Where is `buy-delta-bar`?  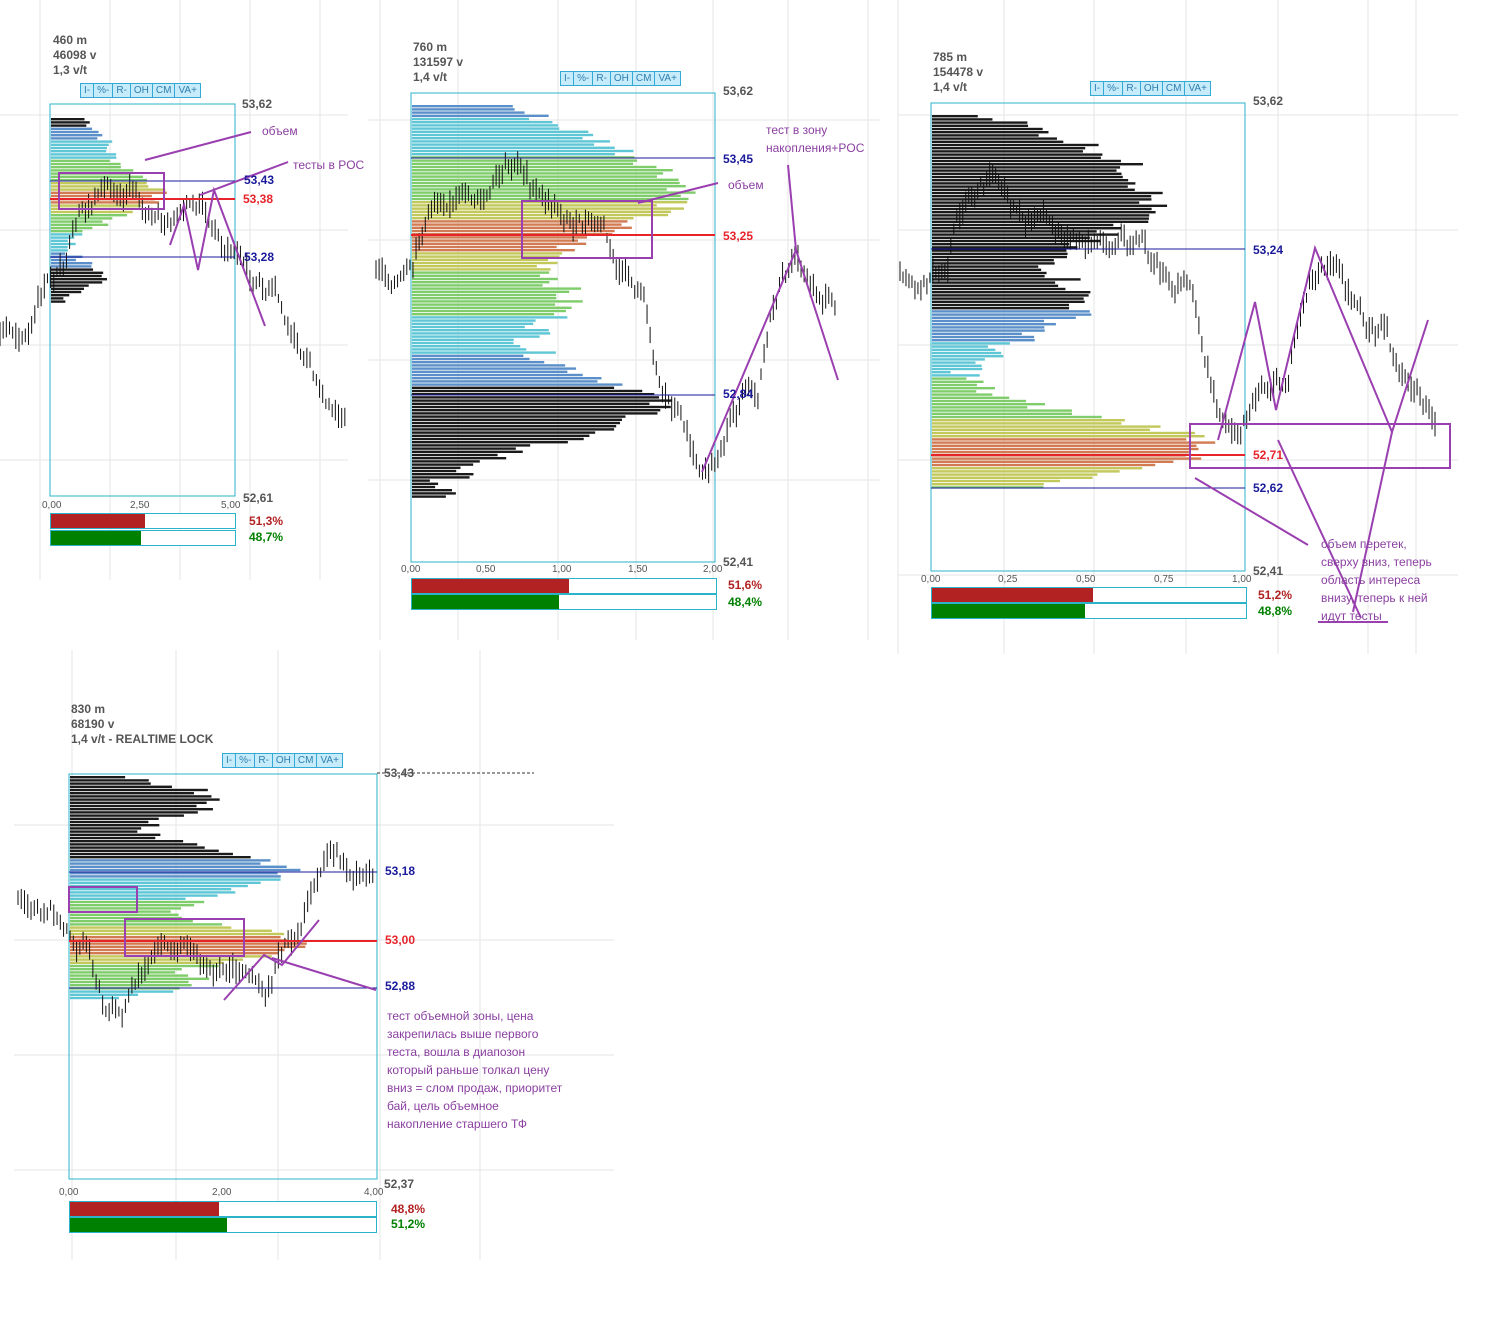
buy-delta-bar is located at coordinates (1089, 611).